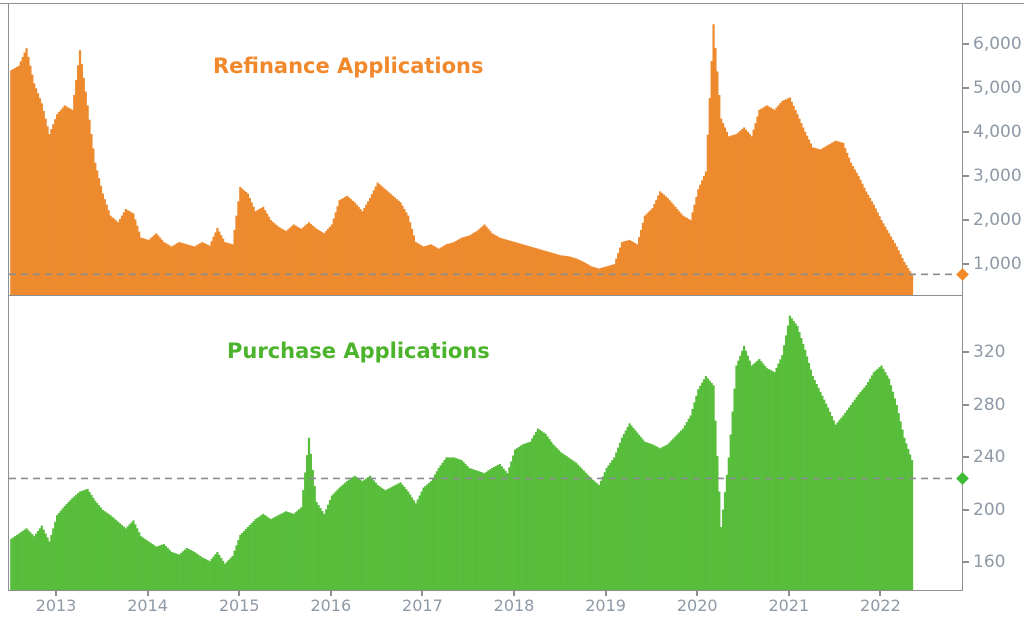  Describe the element at coordinates (997, 87) in the screenshot. I see `y-tick-label: 5,000` at that location.